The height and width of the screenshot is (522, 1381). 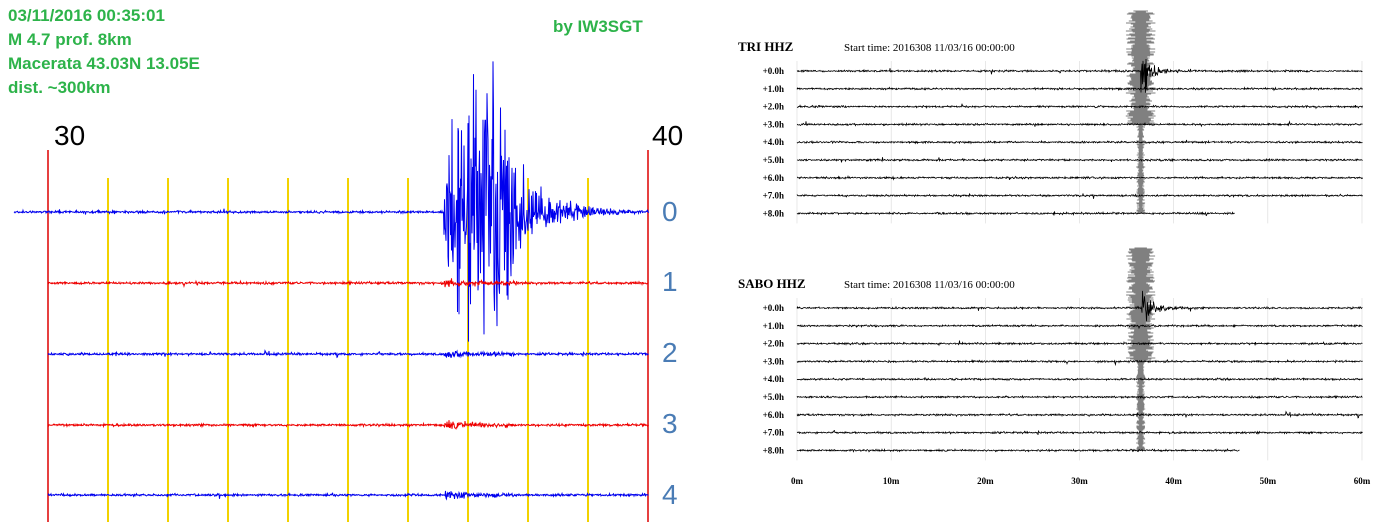 What do you see at coordinates (670, 494) in the screenshot?
I see `row-label-4: 4` at bounding box center [670, 494].